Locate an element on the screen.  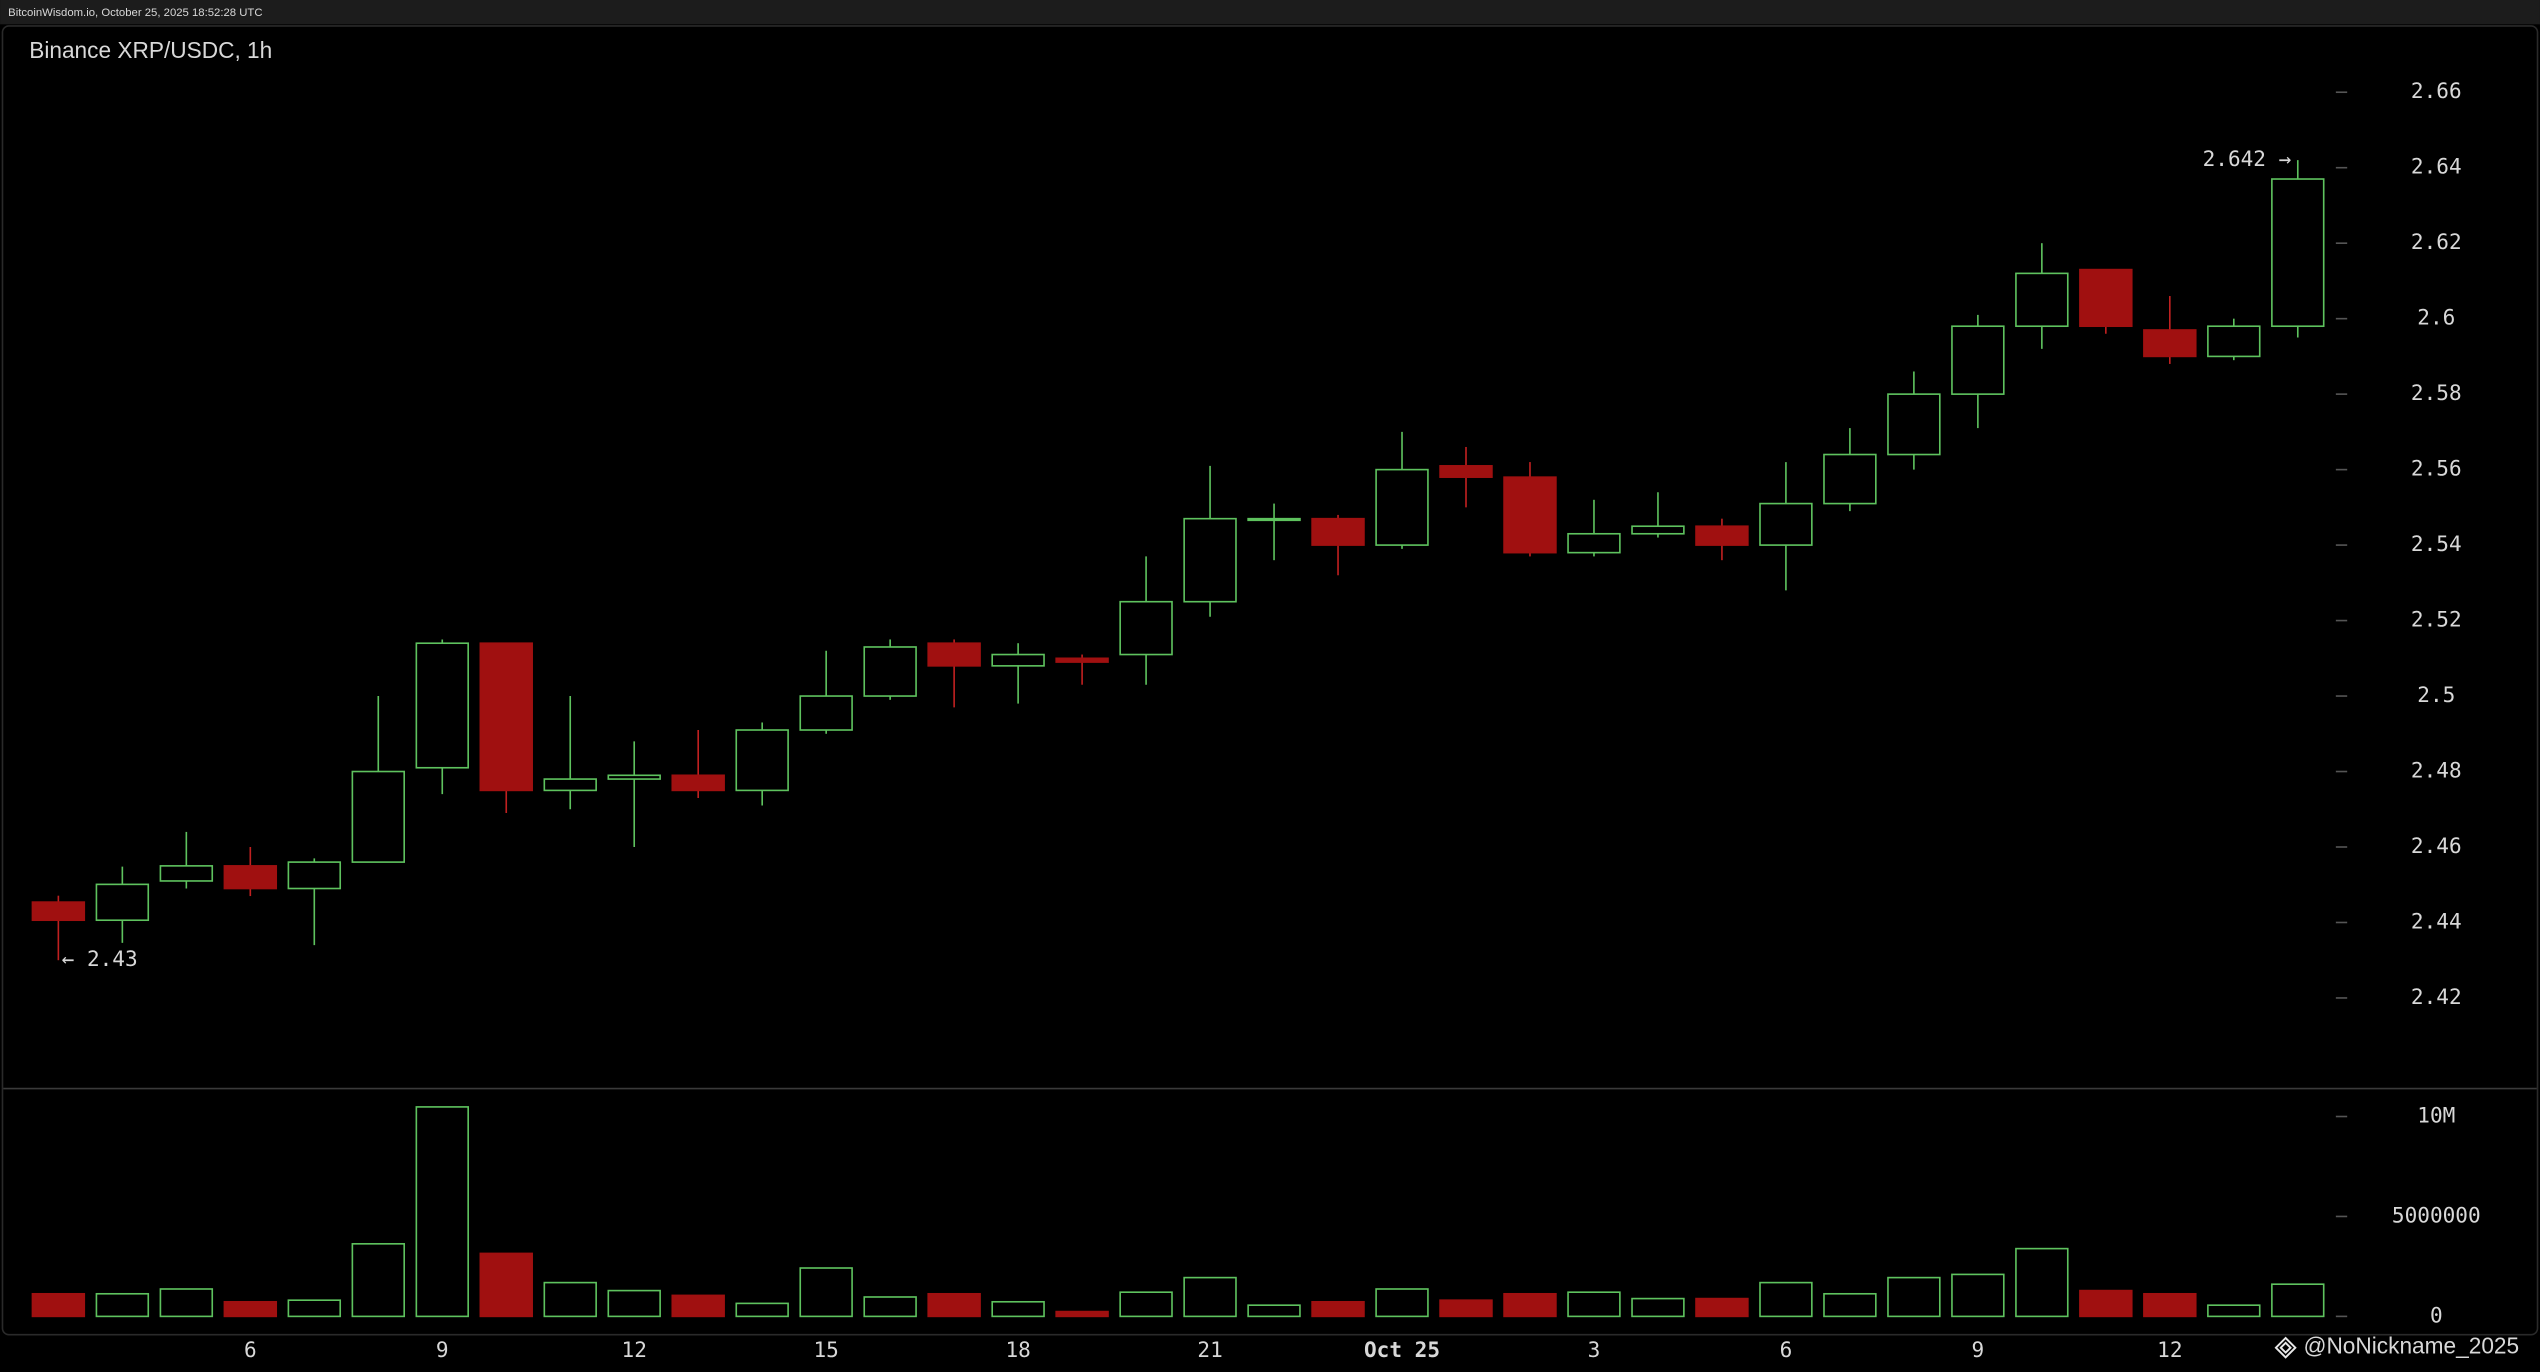
price-annotation: ← 2.43 is located at coordinates (100, 958).